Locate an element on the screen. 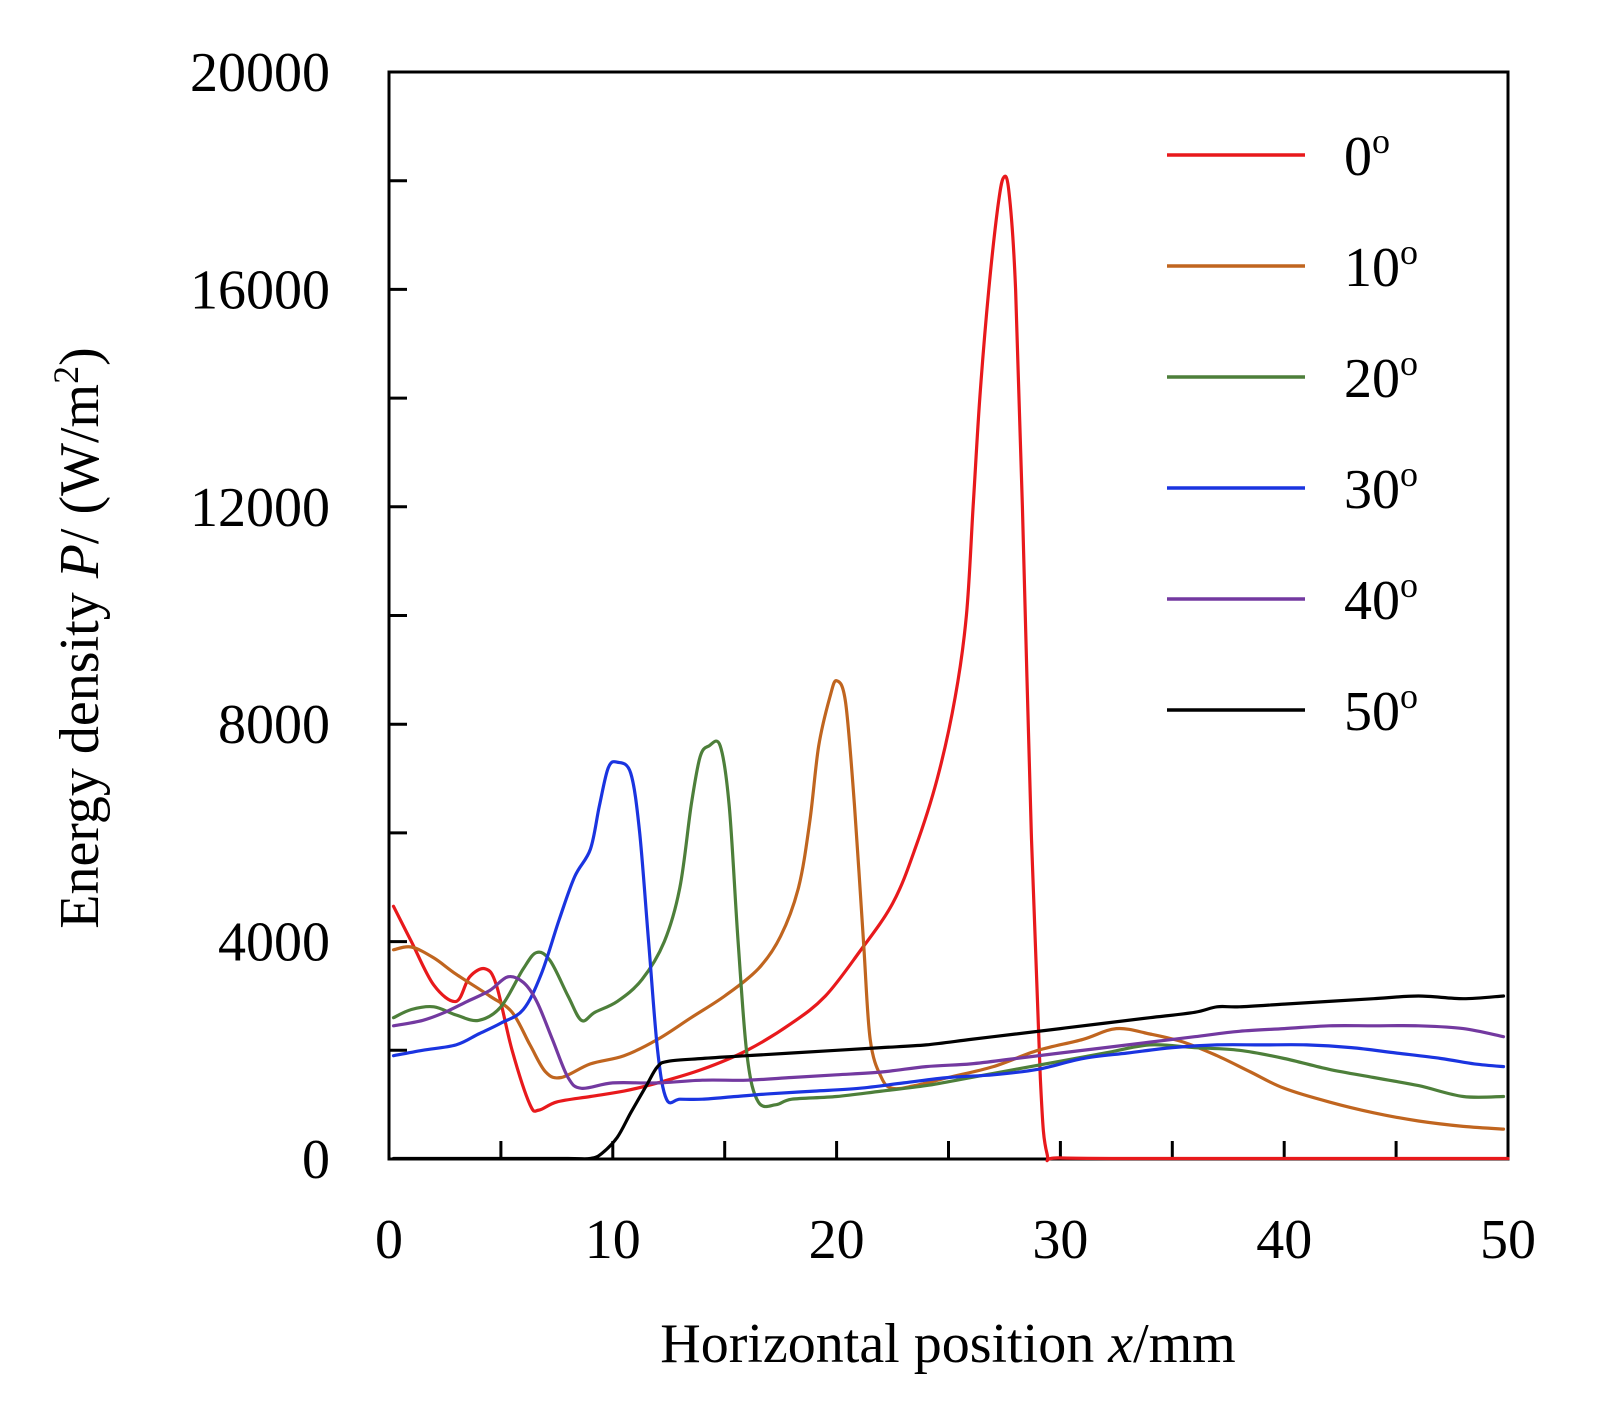 The image size is (1600, 1413). legend-label-0: 0o is located at coordinates (1367, 154).